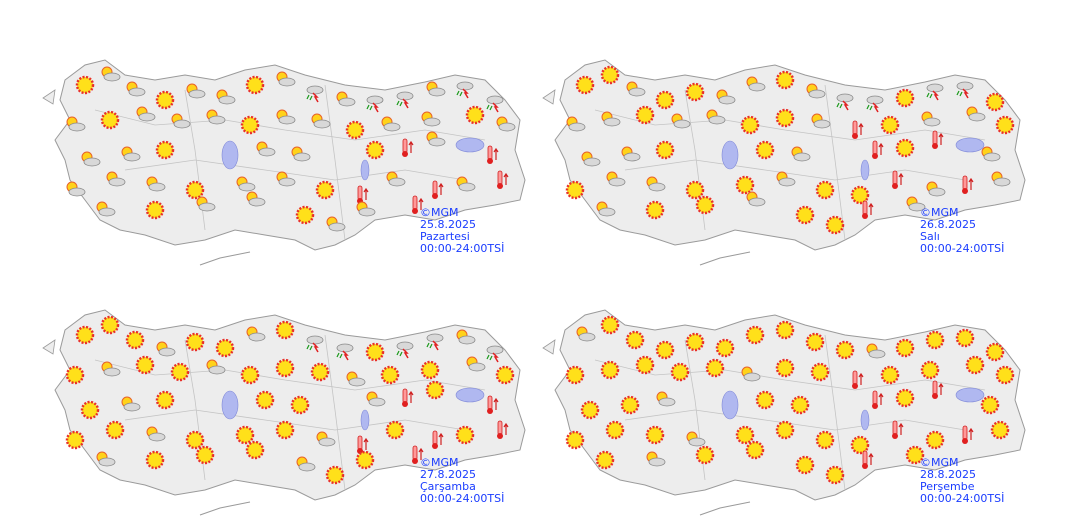 Image resolution: width=1080 pixels, height=527 pixels. What do you see at coordinates (448, 474) in the screenshot?
I see `forecast-date: 27.8.2025` at bounding box center [448, 474].